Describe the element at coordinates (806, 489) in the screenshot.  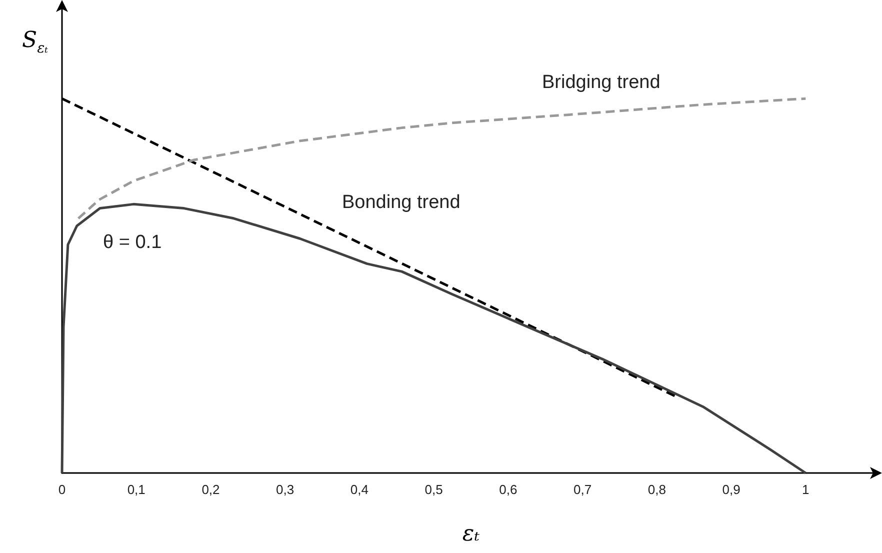
I see `x-tick-label: 1` at that location.